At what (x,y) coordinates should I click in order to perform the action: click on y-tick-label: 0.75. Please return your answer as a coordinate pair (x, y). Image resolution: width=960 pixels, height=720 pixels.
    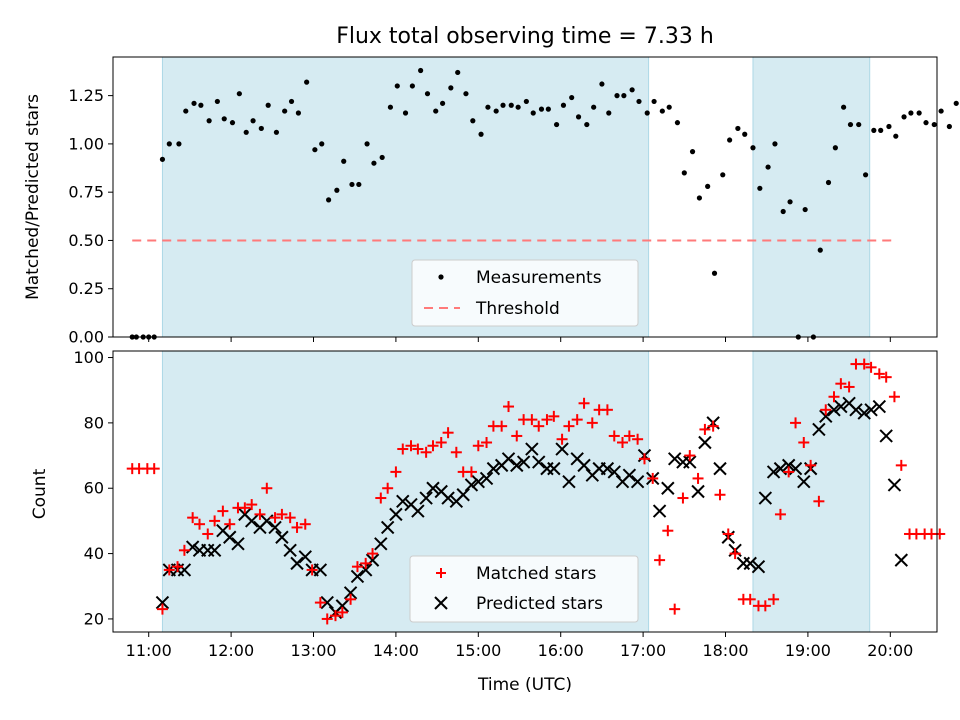
    Looking at the image, I should click on (86, 192).